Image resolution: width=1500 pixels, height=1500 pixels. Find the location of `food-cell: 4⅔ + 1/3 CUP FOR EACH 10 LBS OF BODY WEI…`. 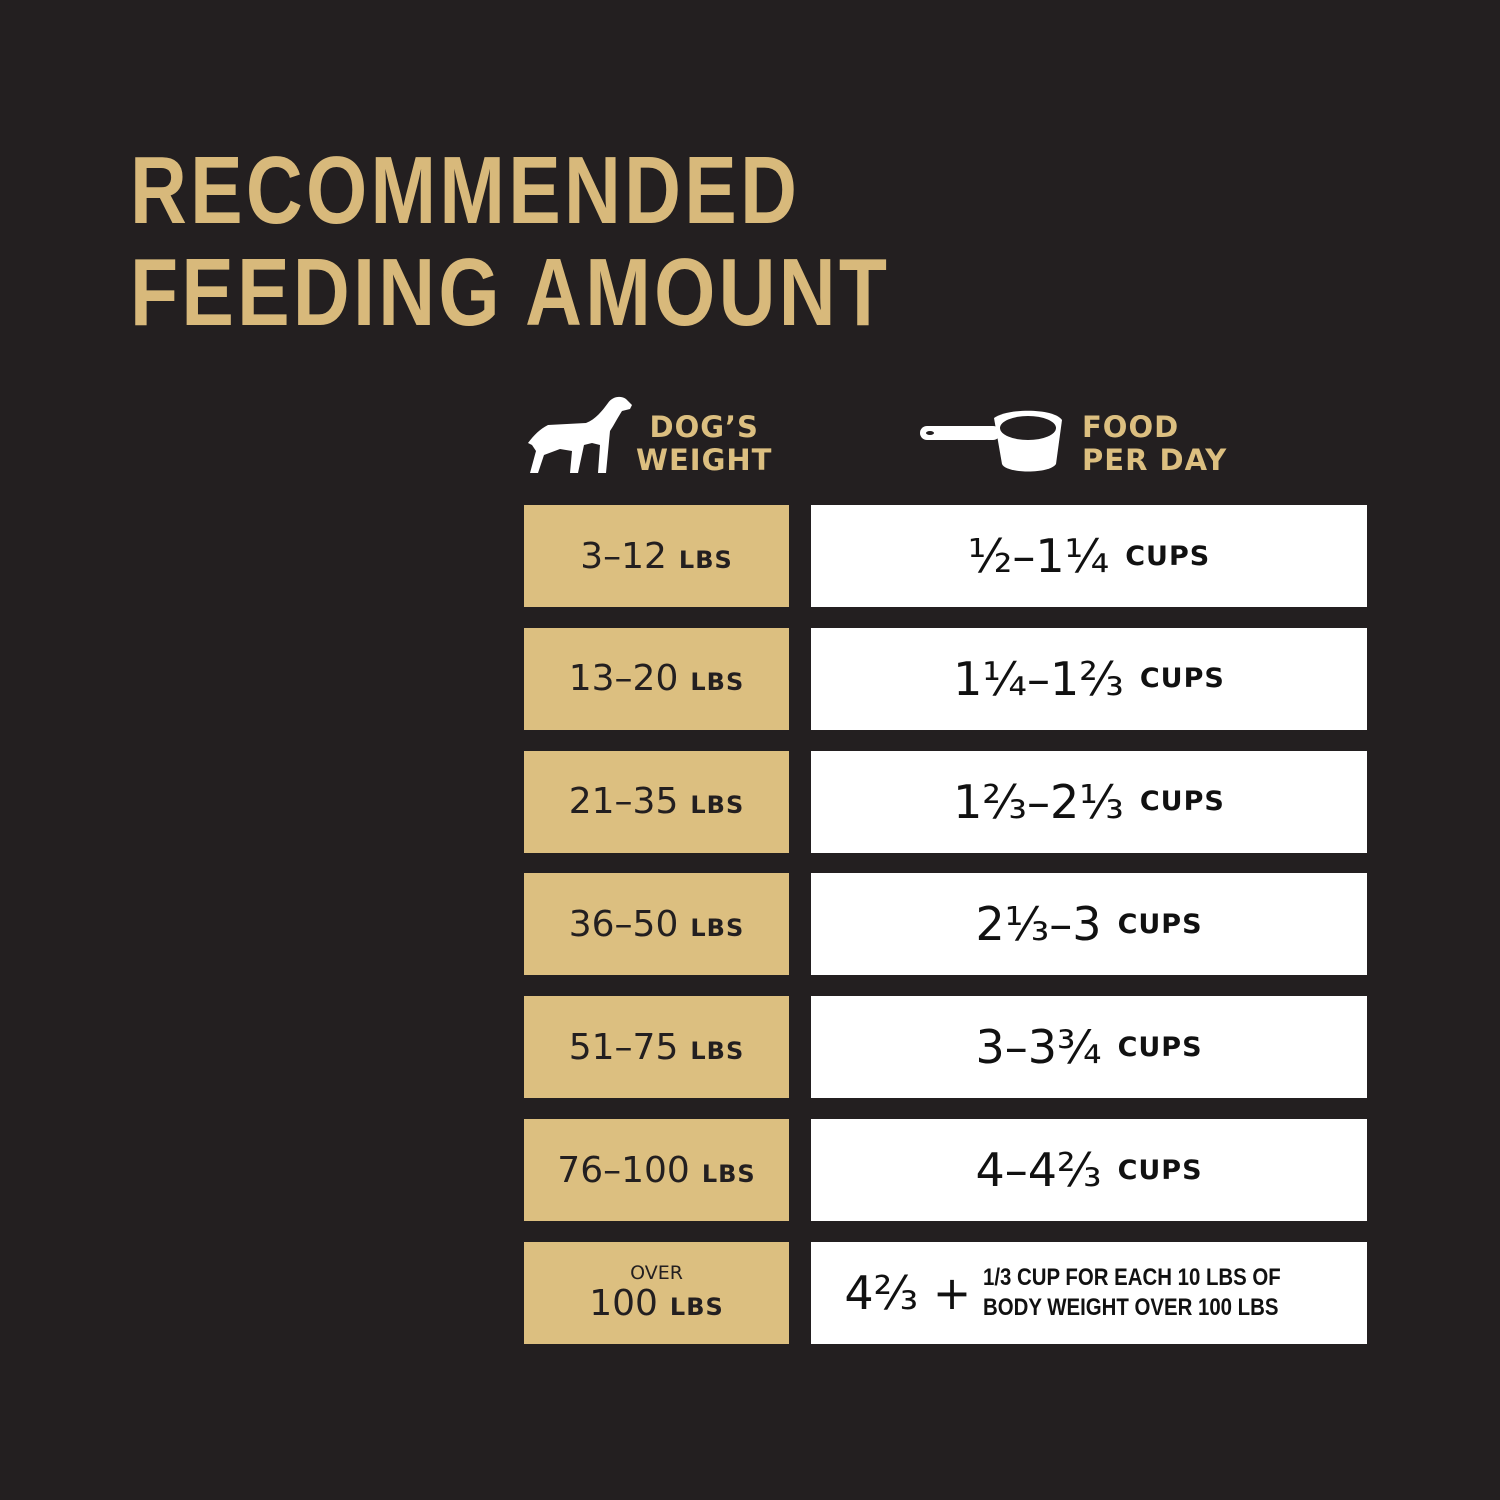

food-cell: 4⅔ + 1/3 CUP FOR EACH 10 LBS OF BODY WEI… is located at coordinates (1089, 1293).